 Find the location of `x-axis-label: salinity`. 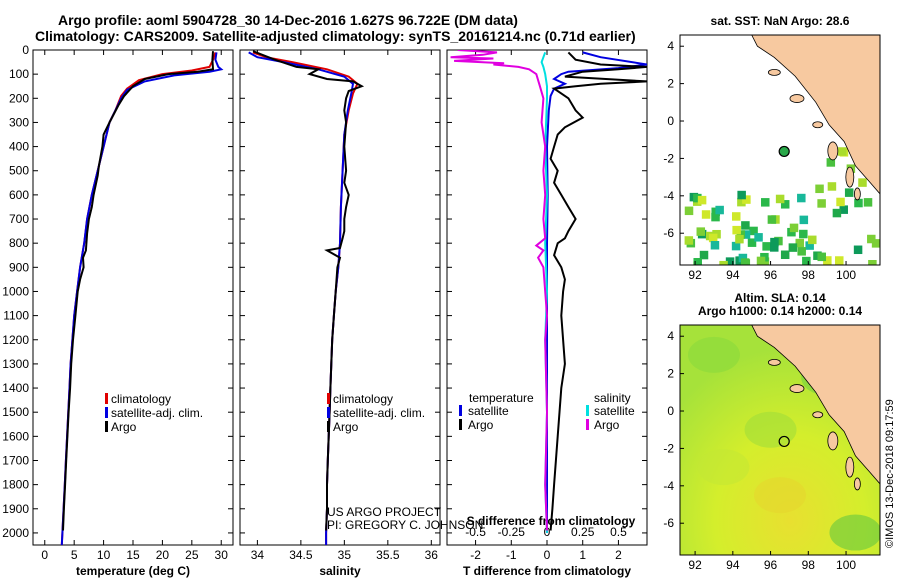

x-axis-label: salinity is located at coordinates (340, 571).